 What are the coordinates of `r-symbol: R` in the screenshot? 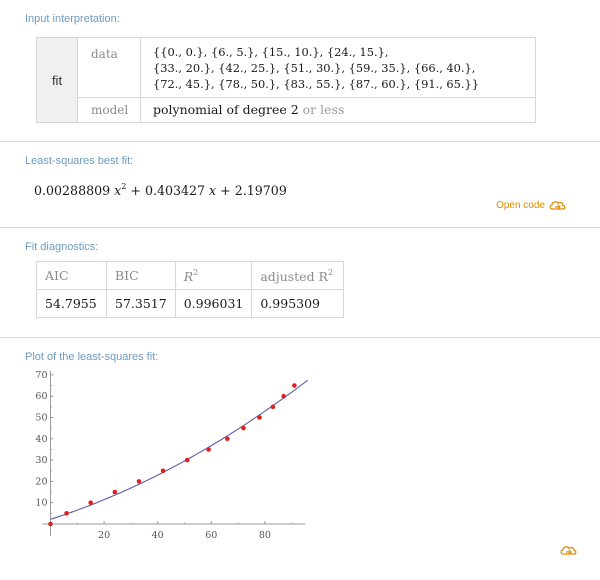 It's located at (188, 276).